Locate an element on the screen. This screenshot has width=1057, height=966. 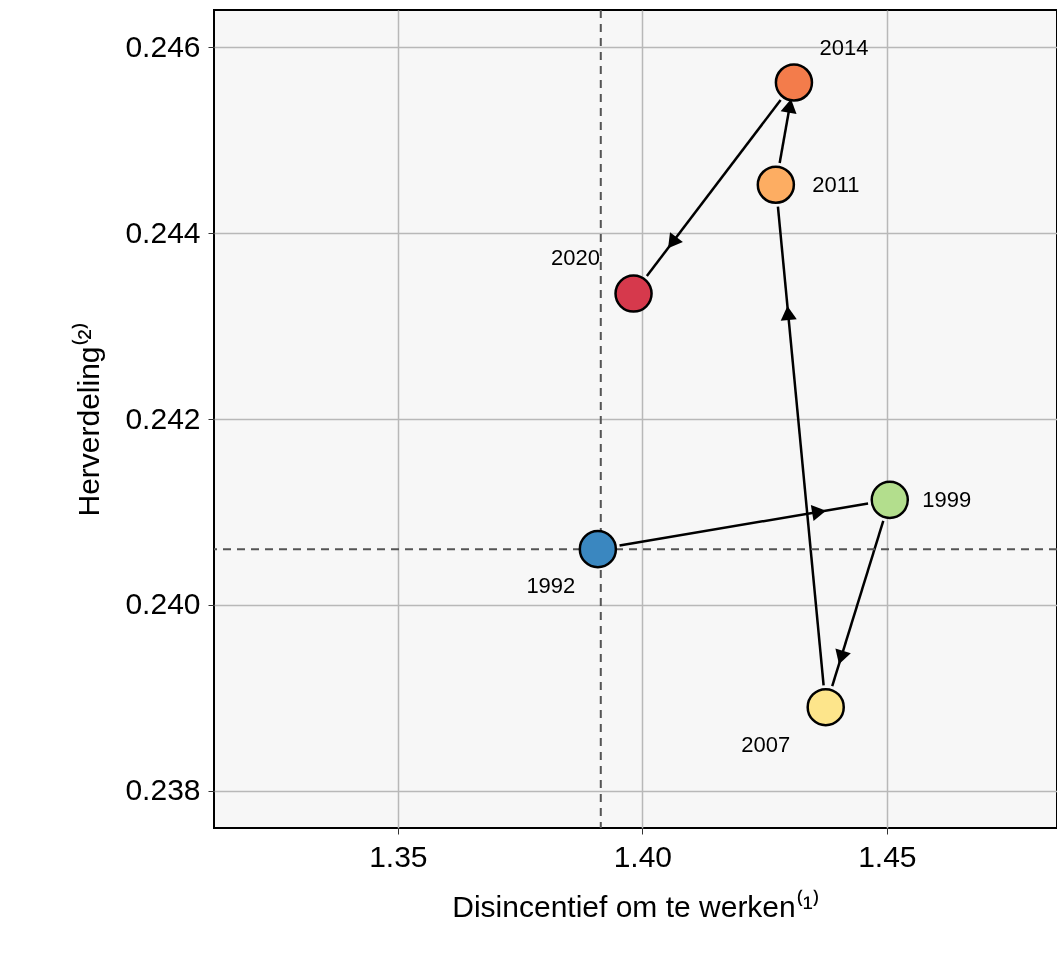
annotation: 2011 is located at coordinates (836, 184).